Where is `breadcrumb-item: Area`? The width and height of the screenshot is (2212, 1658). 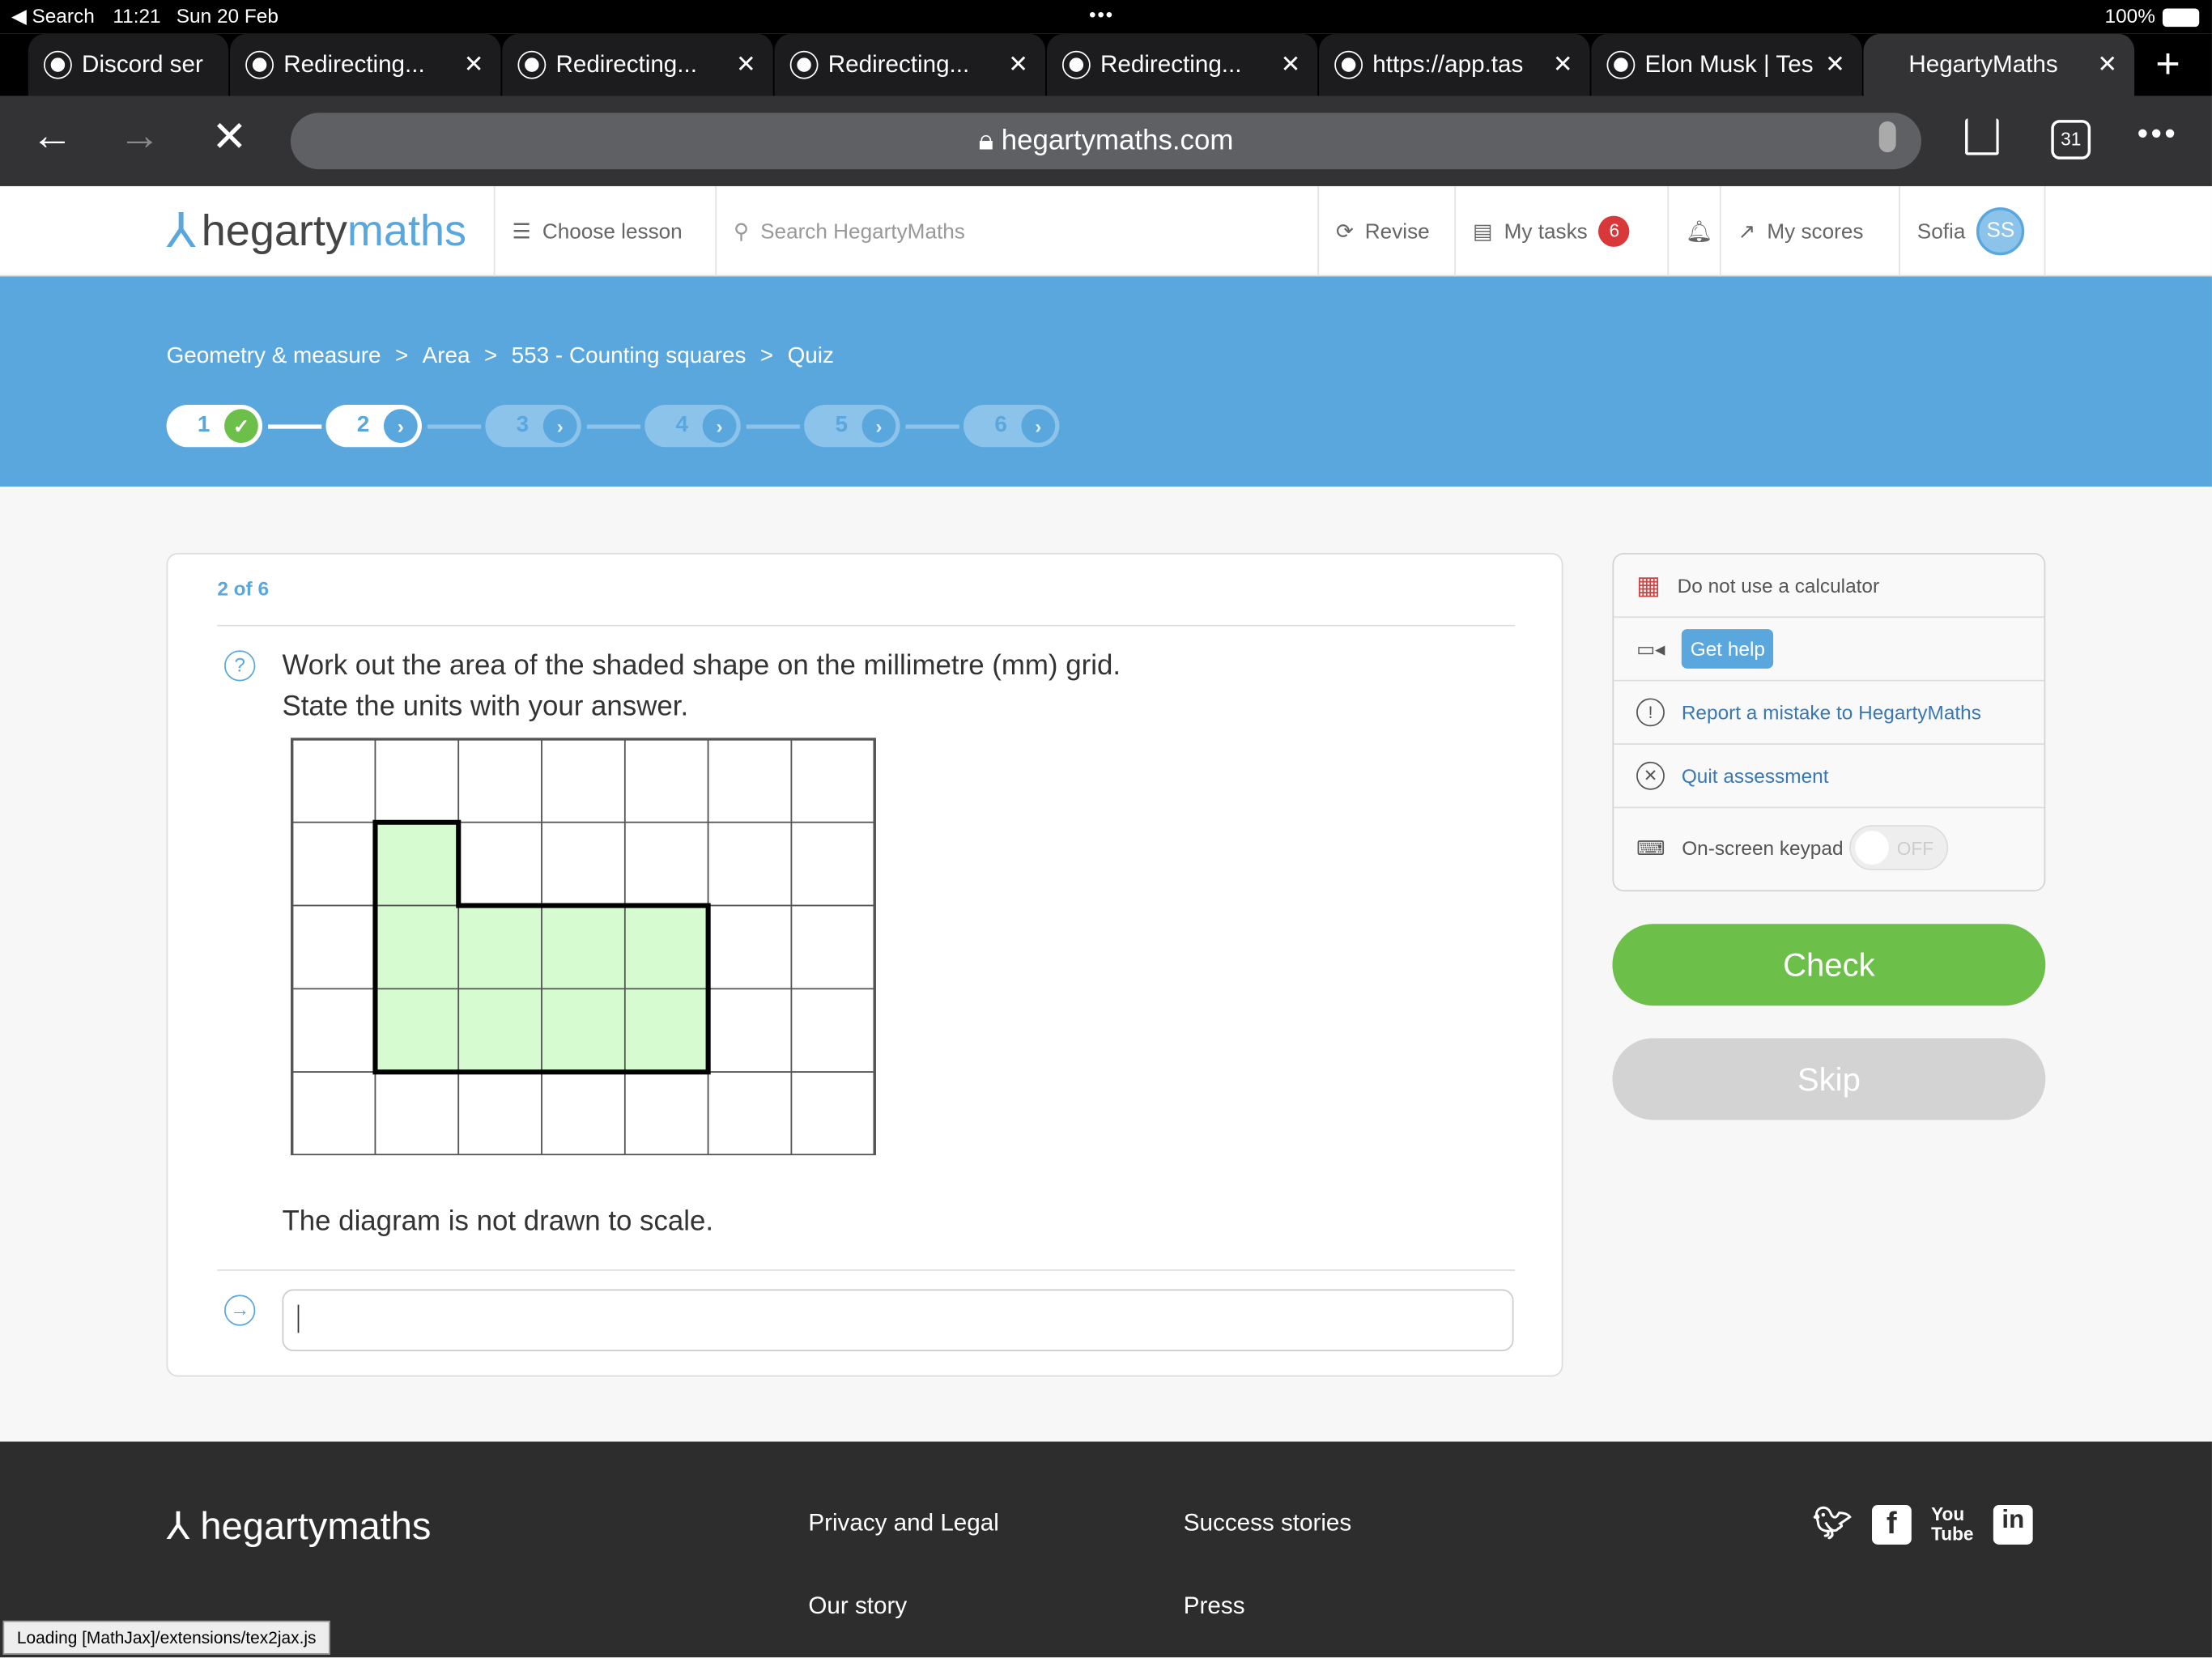 breadcrumb-item: Area is located at coordinates (446, 356).